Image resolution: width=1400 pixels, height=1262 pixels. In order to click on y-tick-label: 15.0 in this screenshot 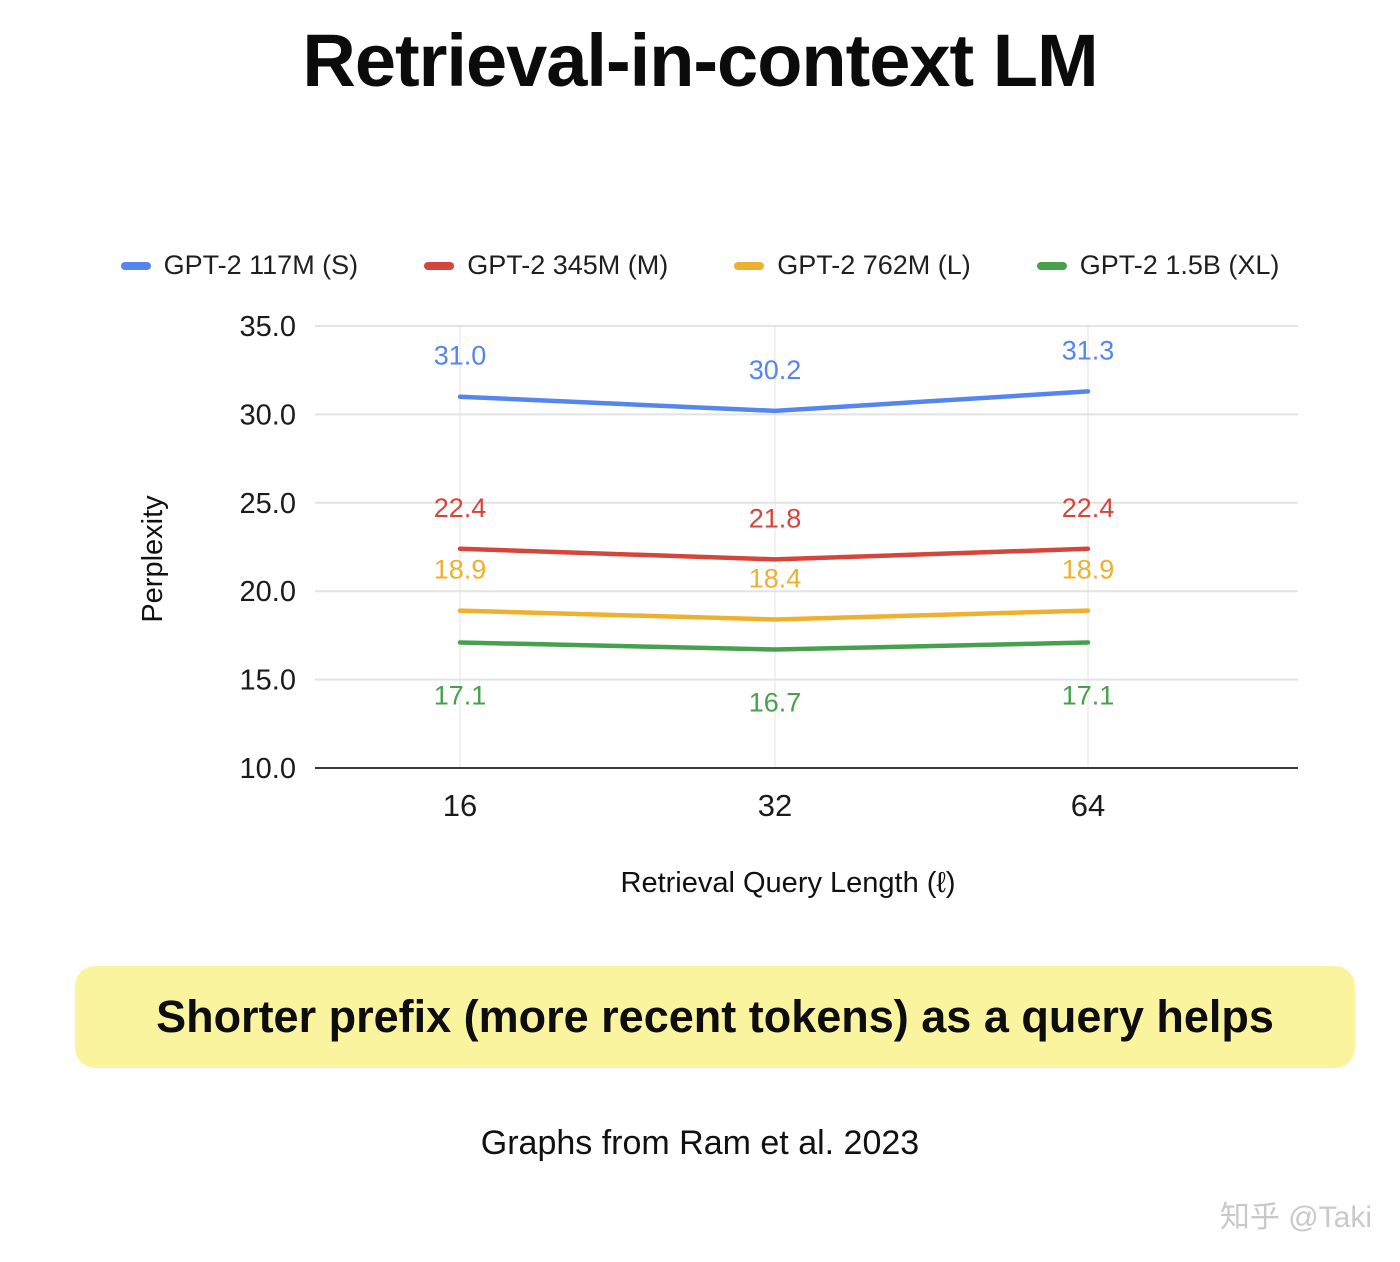, I will do `click(268, 681)`.